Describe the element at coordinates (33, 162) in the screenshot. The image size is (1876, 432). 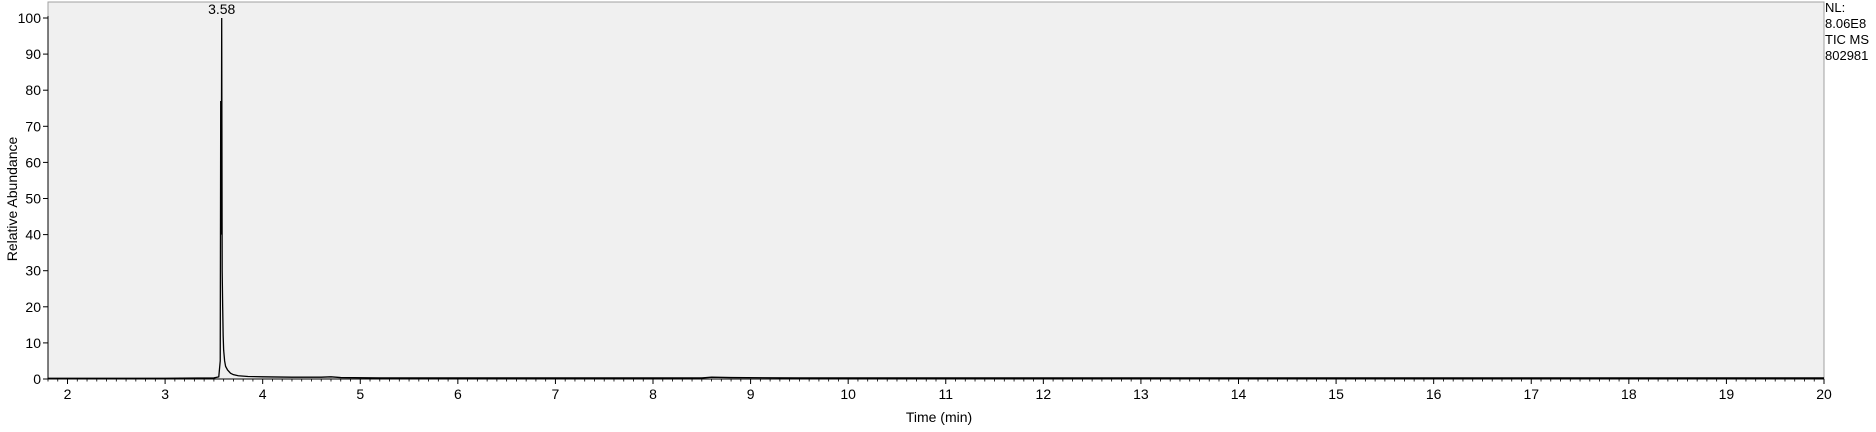
I see `y-tick-label-60: 60` at that location.